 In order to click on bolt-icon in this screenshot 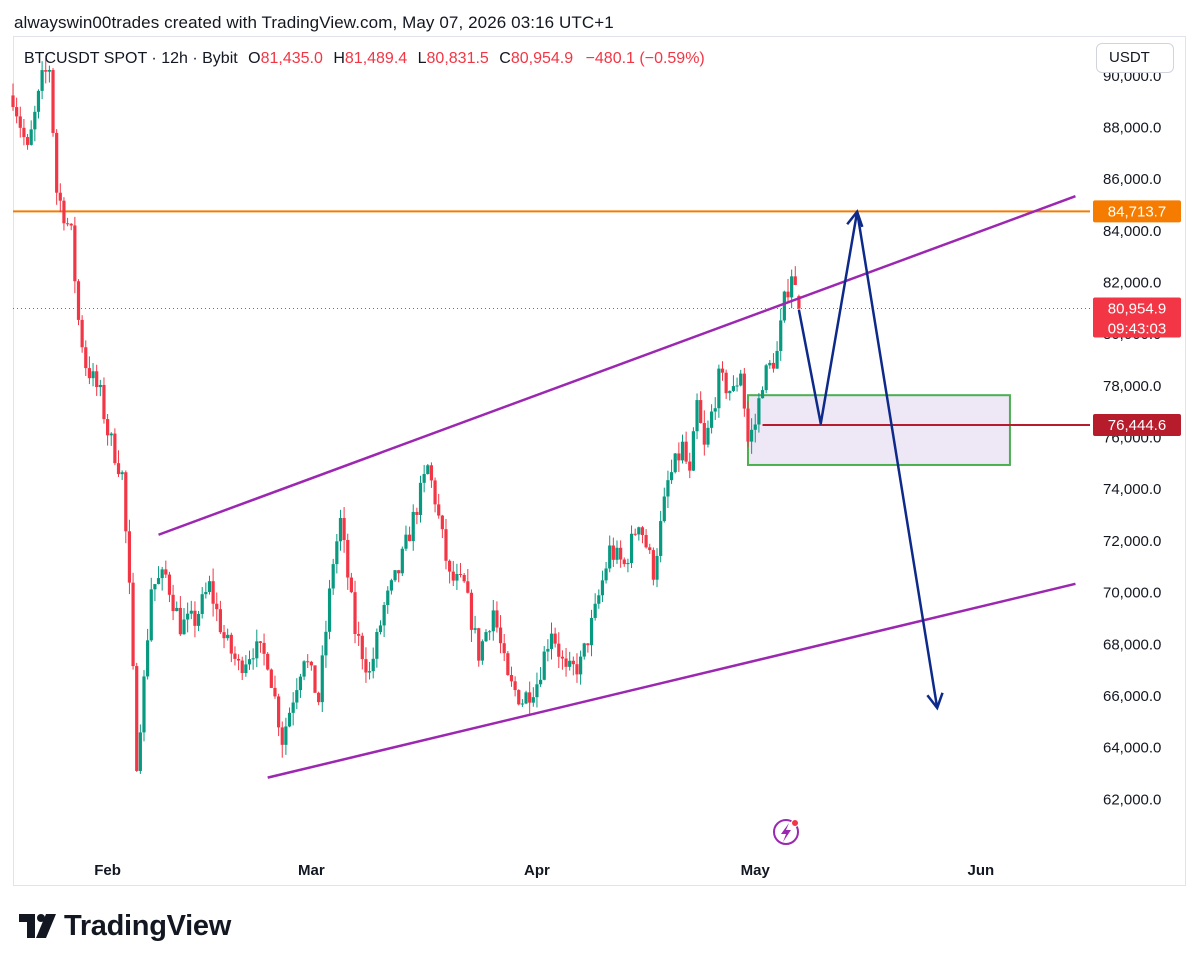, I will do `click(786, 832)`.